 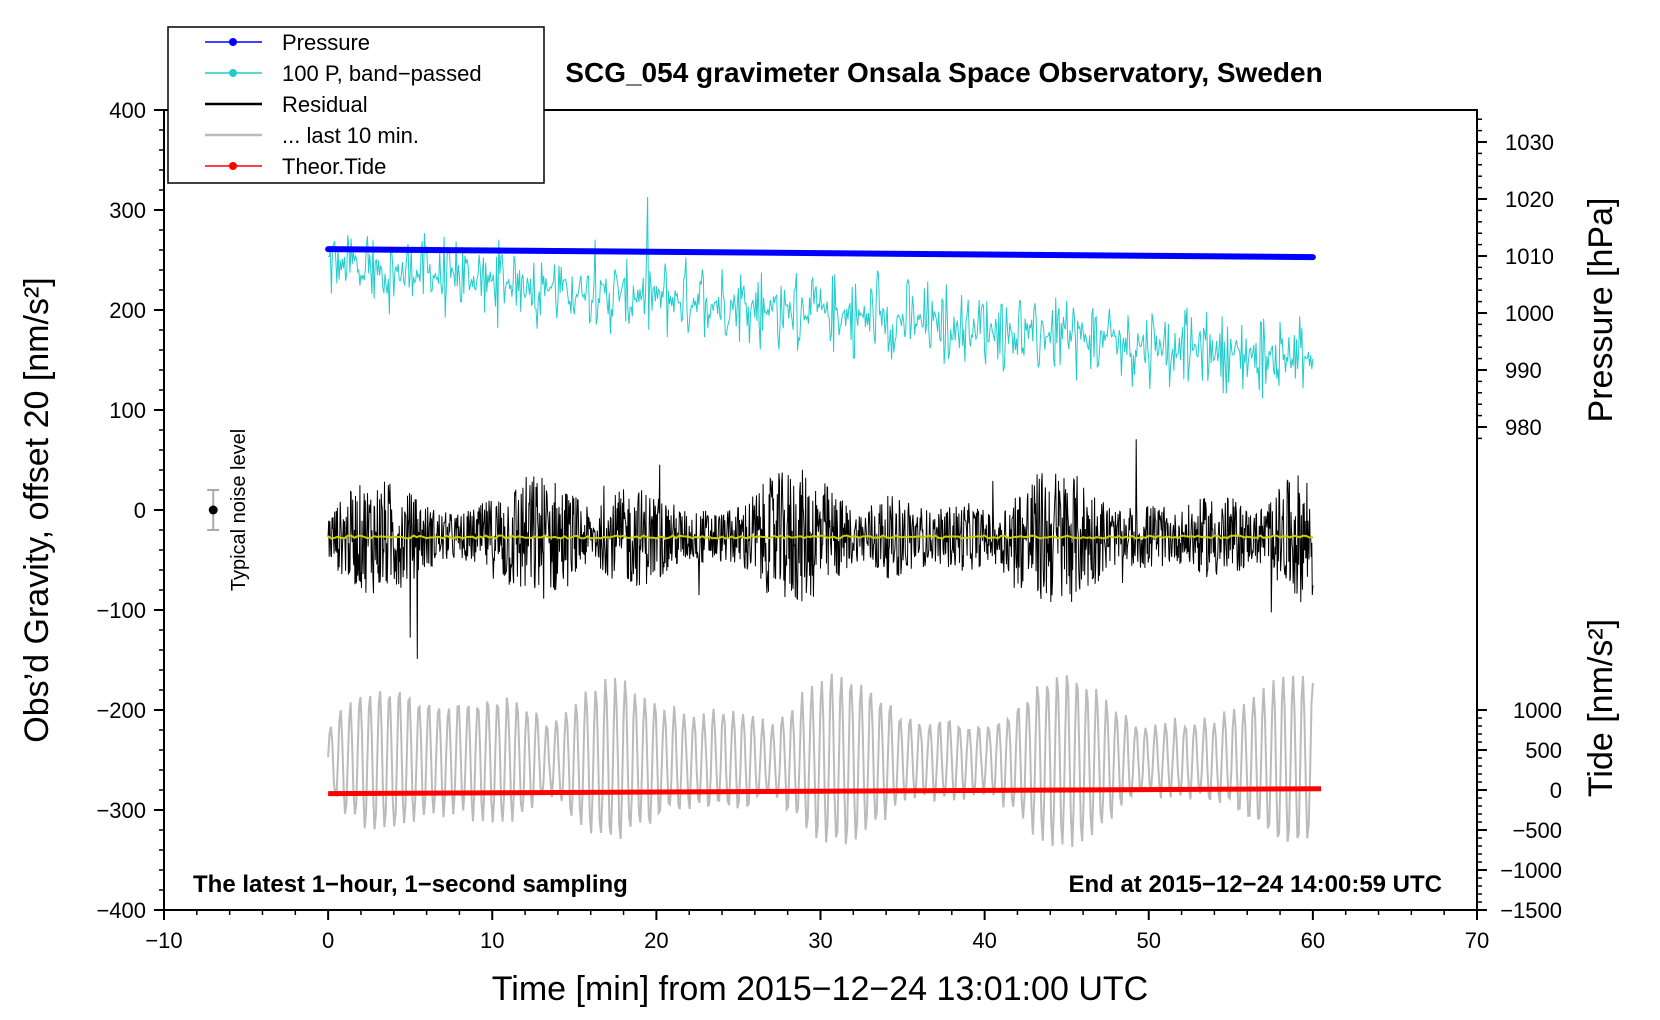 What do you see at coordinates (820, 253) in the screenshot?
I see `series-pressure-line` at bounding box center [820, 253].